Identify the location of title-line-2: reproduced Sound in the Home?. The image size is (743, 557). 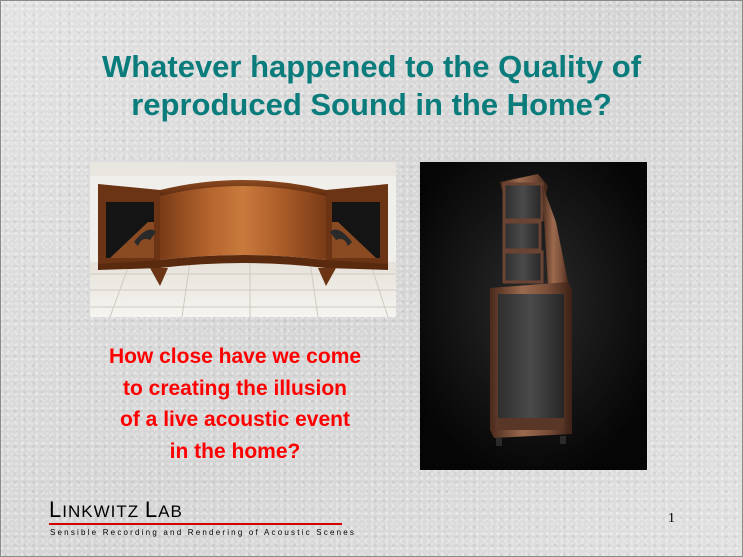
(371, 104).